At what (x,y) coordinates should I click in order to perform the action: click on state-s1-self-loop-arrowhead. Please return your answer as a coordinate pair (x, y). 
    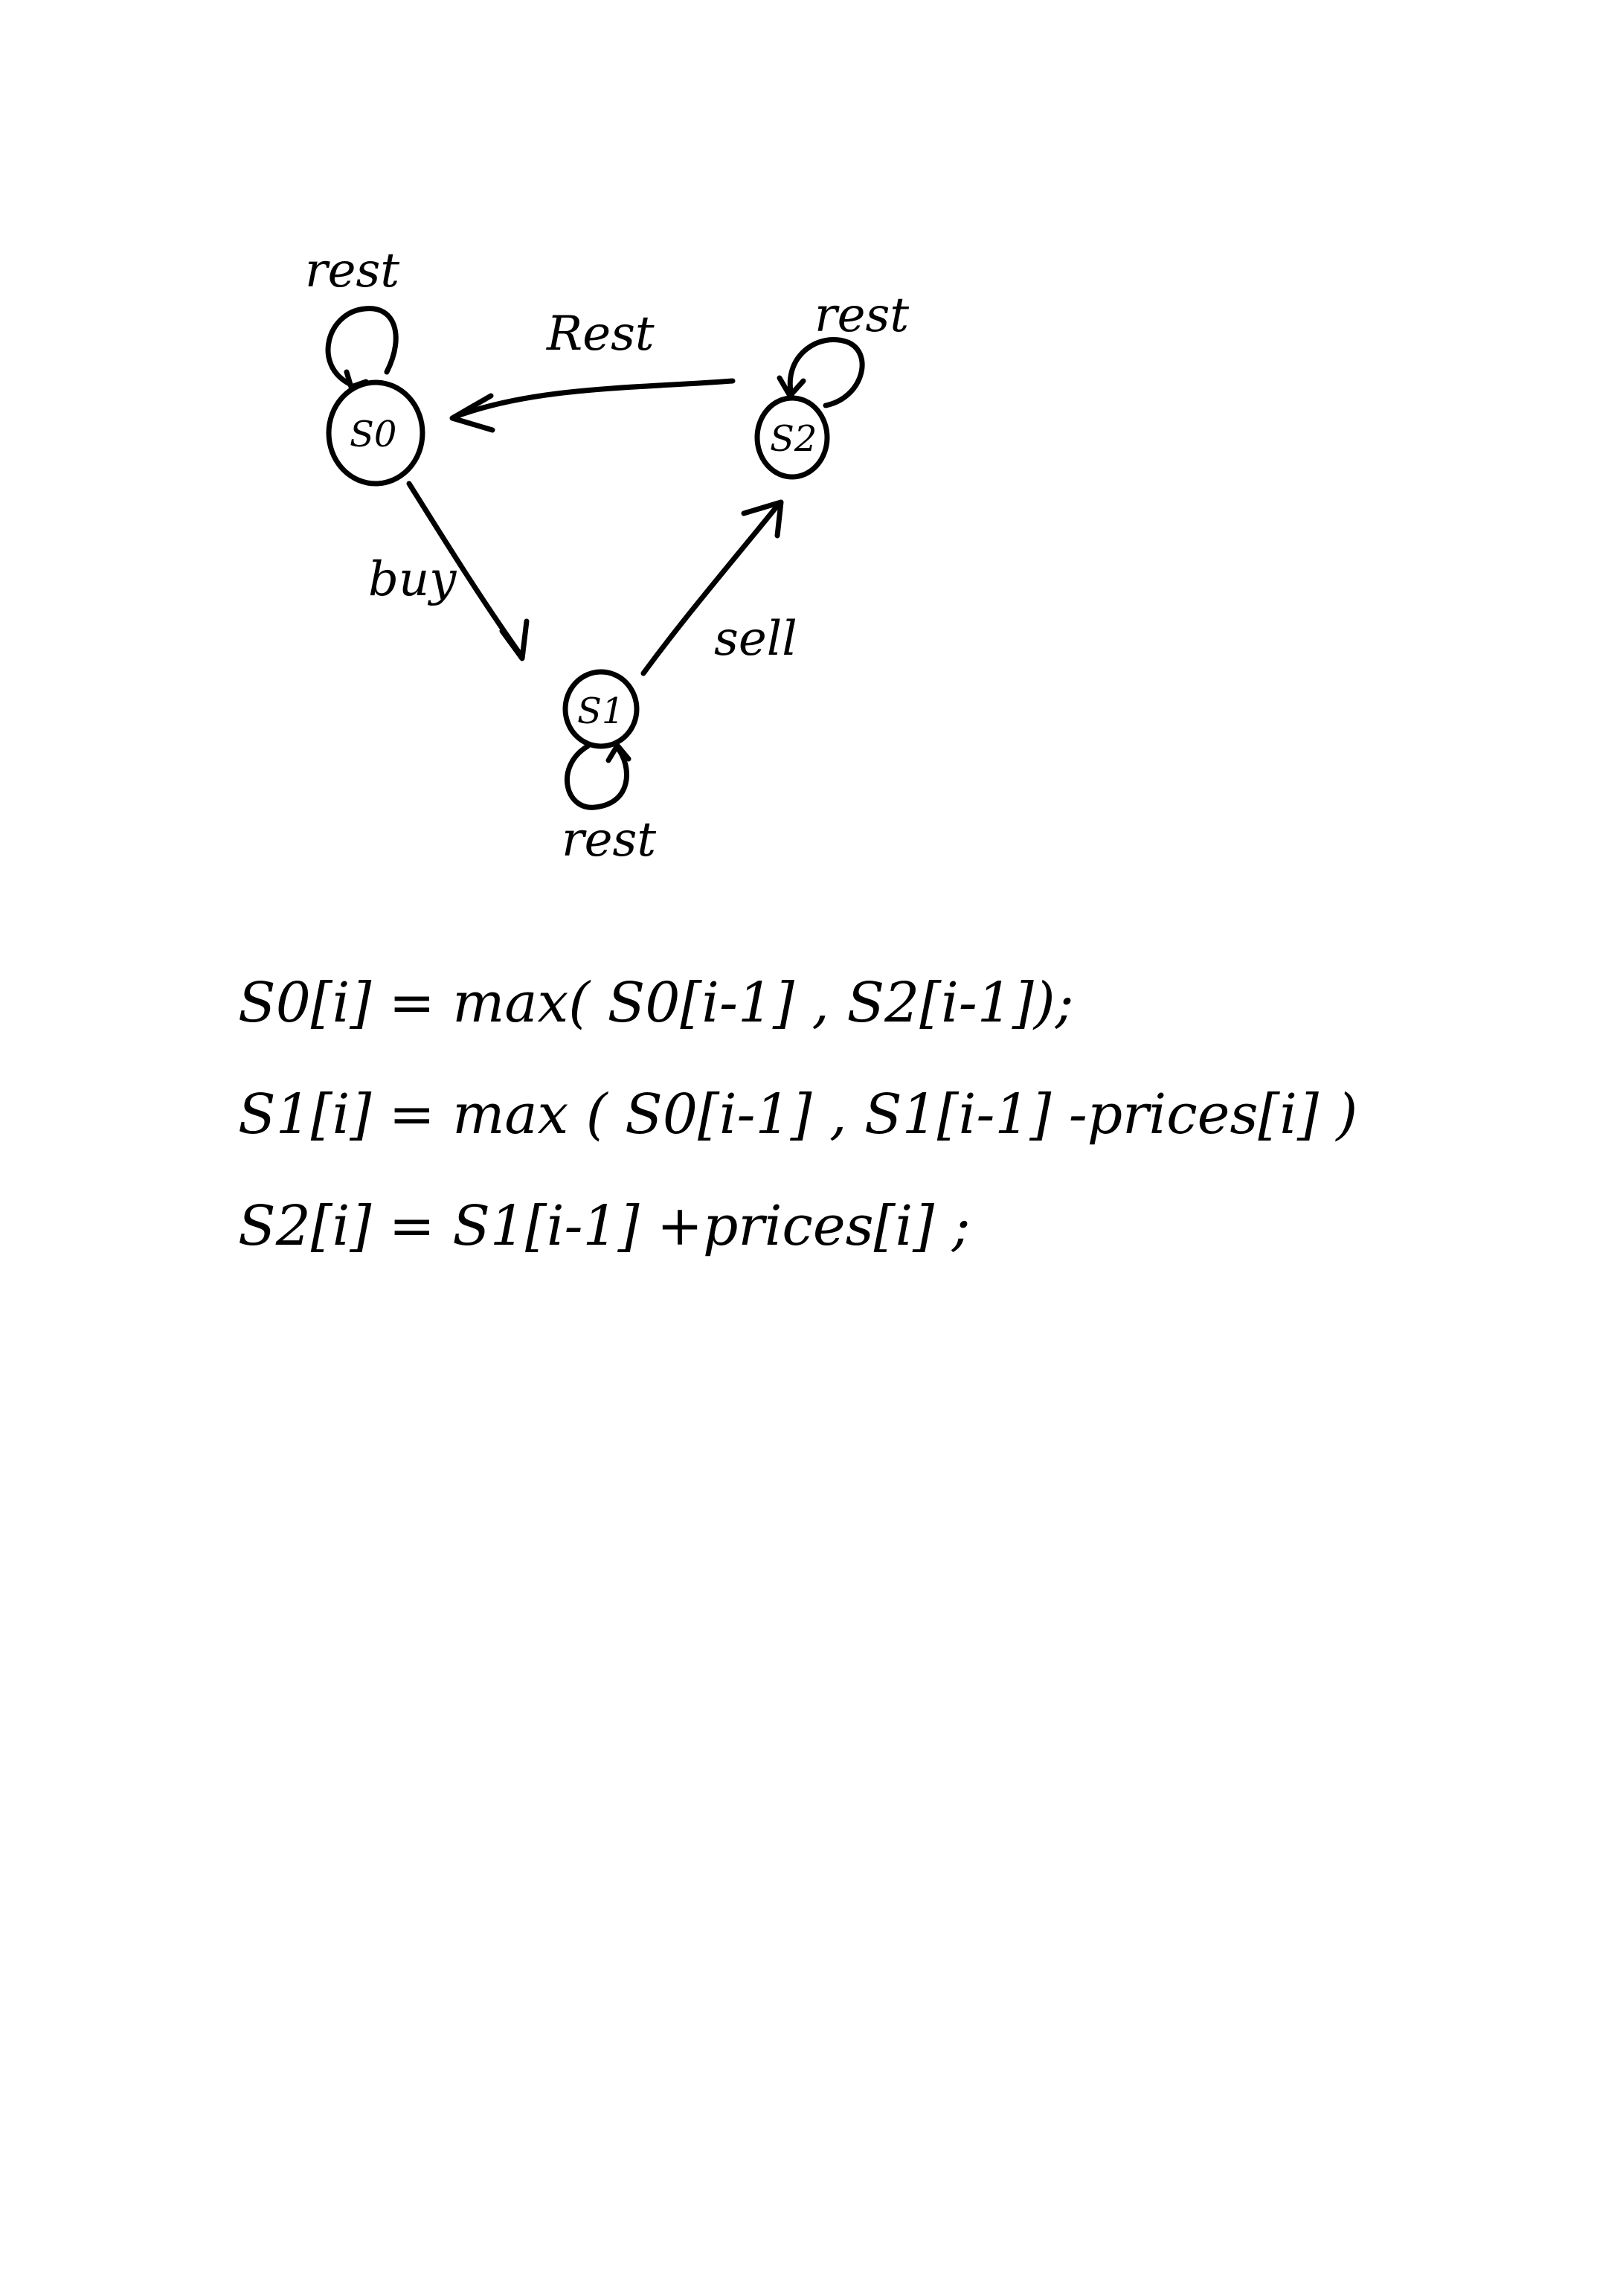
    Looking at the image, I should click on (618, 753).